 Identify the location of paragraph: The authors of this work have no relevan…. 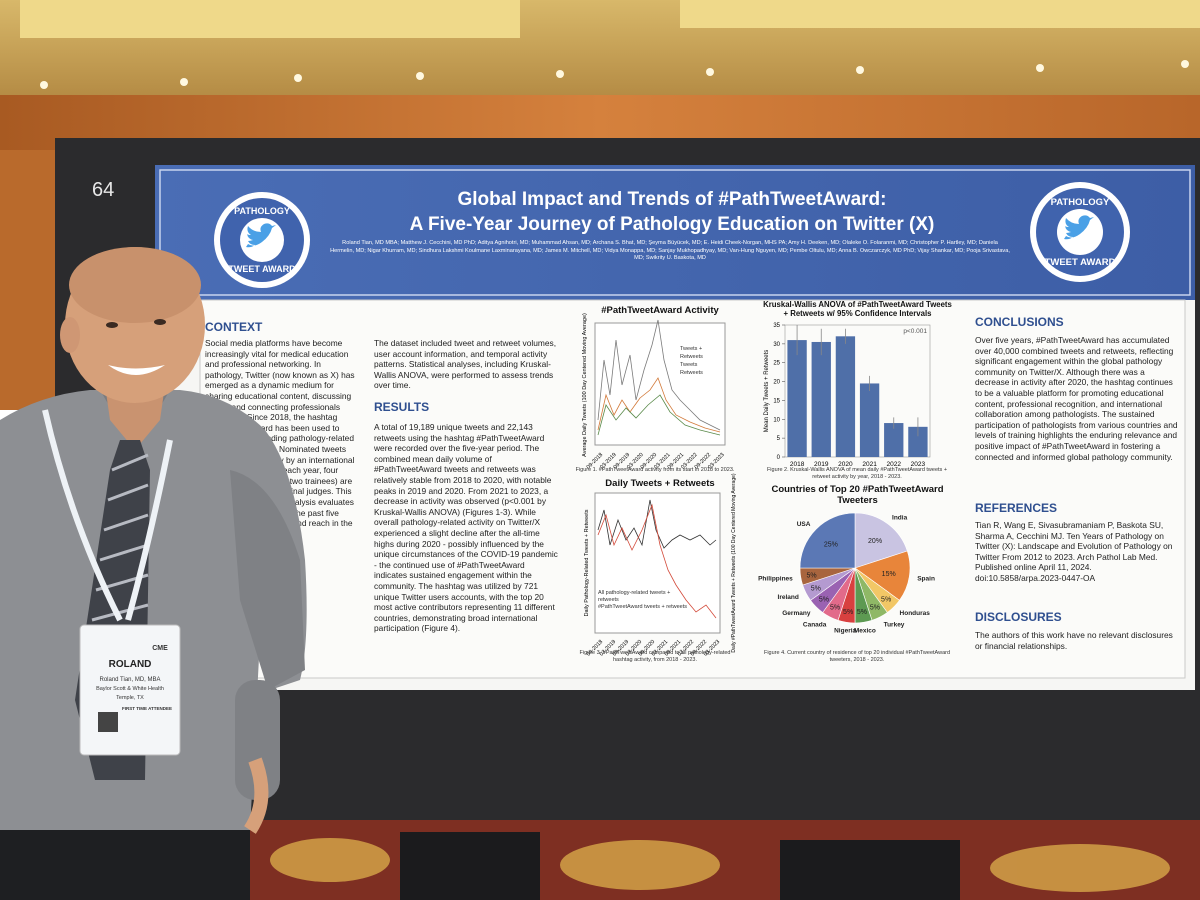
(1074, 640).